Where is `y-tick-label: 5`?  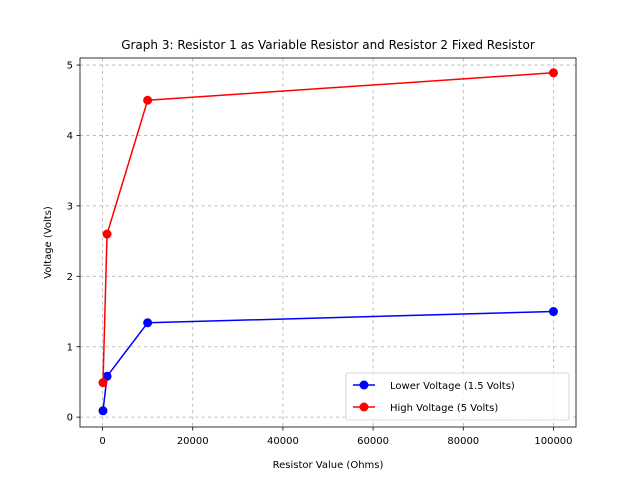 y-tick-label: 5 is located at coordinates (70, 66).